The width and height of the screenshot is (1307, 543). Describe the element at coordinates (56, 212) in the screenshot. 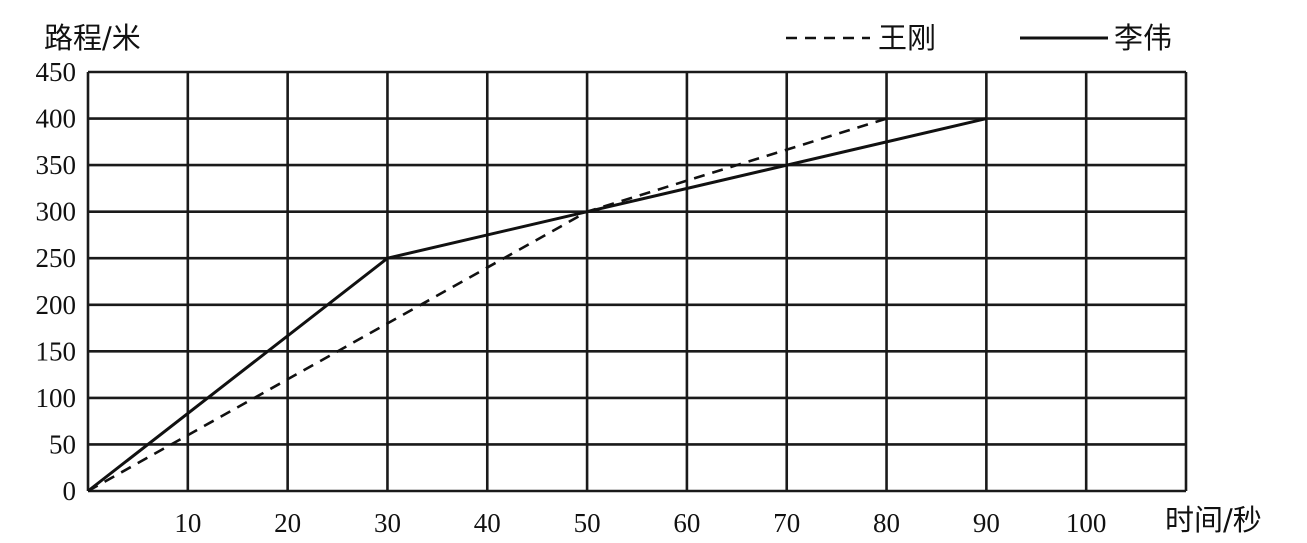

I see `y-tick-label-300: 300` at that location.